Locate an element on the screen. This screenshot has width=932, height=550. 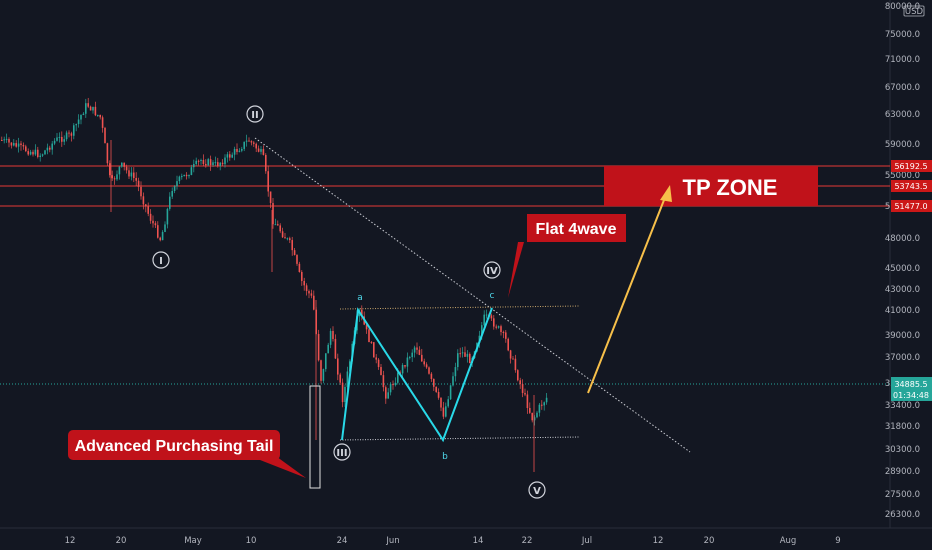
y-tick-label: 27500.0 is located at coordinates (902, 495).